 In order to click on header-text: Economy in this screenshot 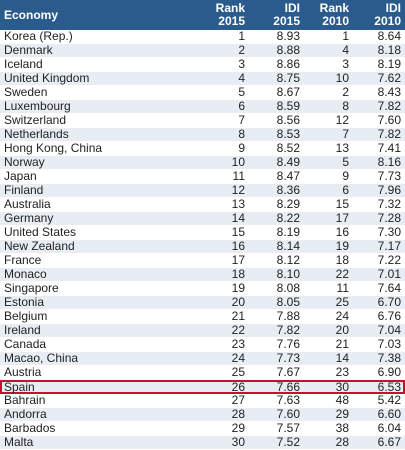, I will do `click(31, 15)`.